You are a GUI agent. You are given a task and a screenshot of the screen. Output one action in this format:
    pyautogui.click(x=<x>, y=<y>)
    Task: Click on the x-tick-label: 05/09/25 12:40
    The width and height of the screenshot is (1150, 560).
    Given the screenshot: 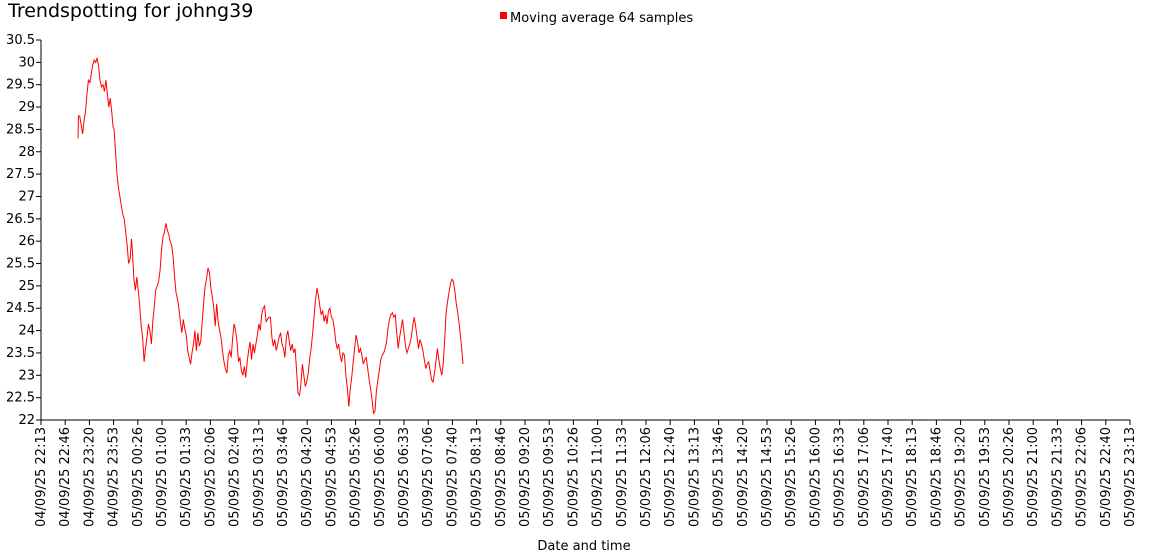 What is the action you would take?
    pyautogui.click(x=670, y=477)
    